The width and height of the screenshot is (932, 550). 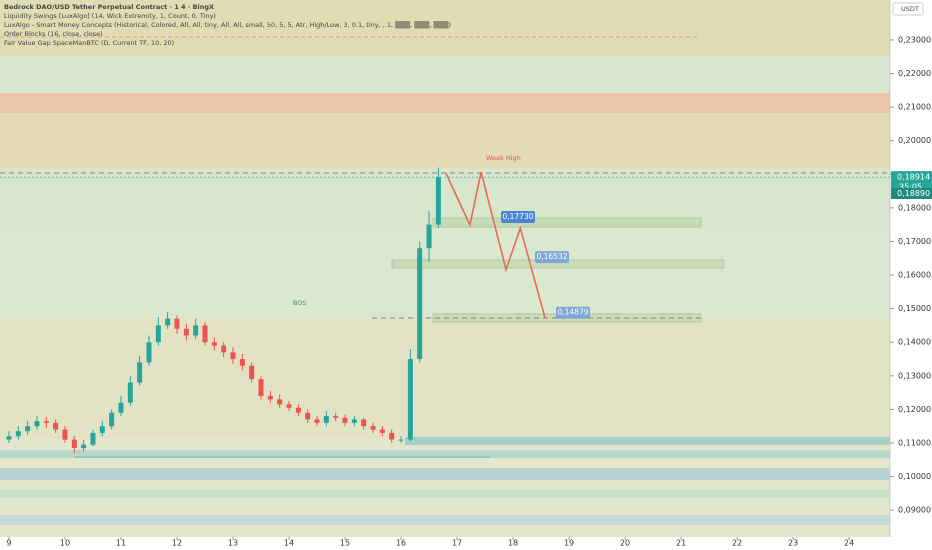 What do you see at coordinates (849, 543) in the screenshot?
I see `x-tick-label: 24` at bounding box center [849, 543].